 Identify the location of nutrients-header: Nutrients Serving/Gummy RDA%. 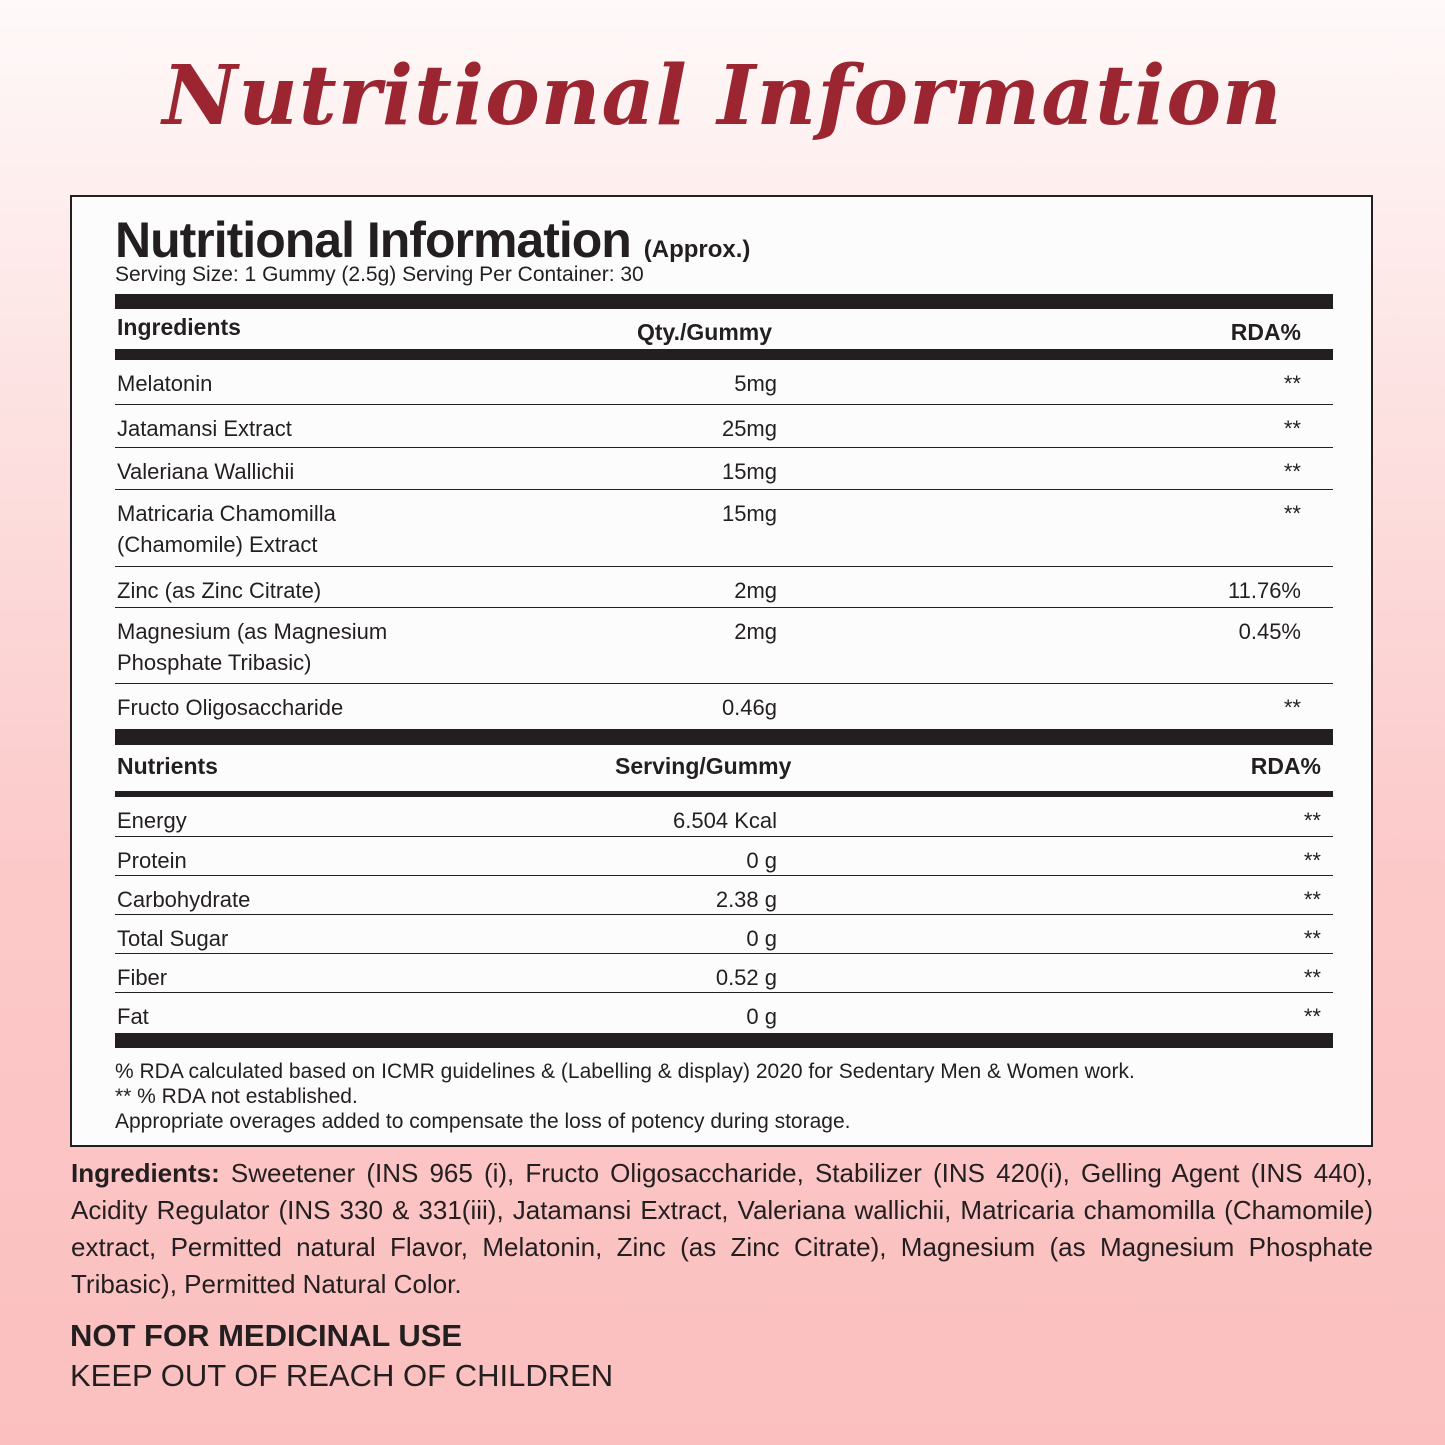
(724, 773).